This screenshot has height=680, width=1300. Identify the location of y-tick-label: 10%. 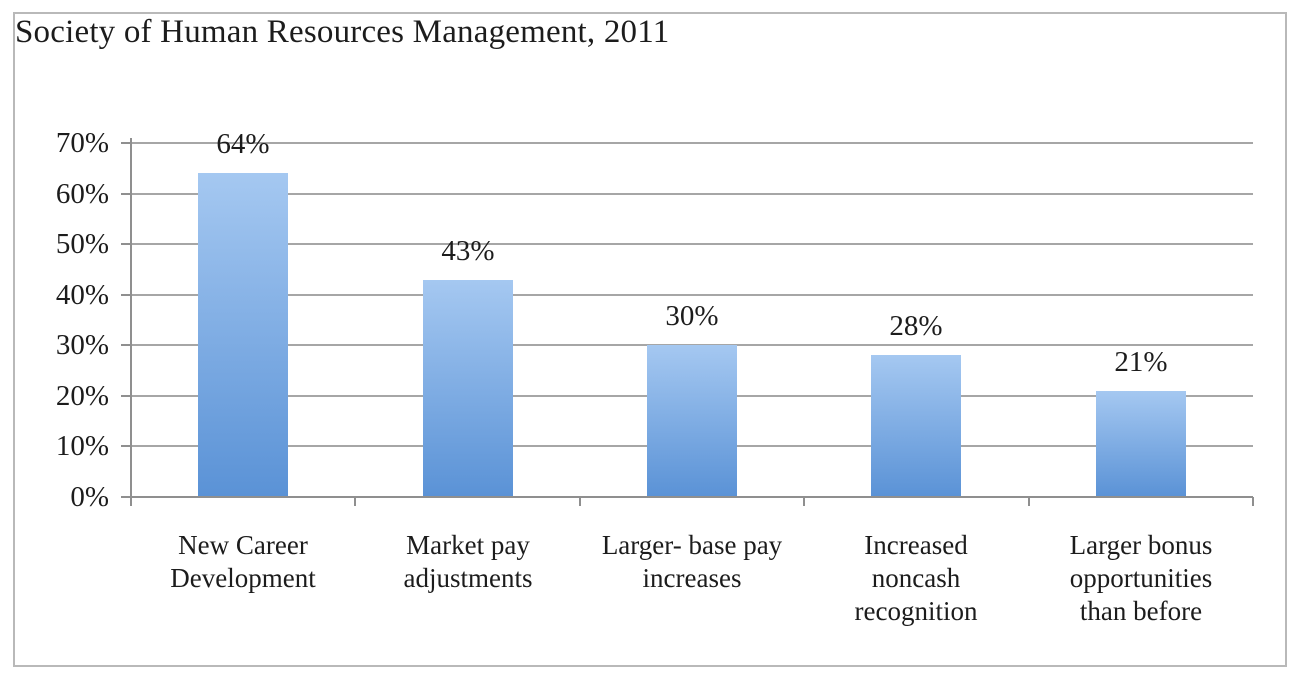
(82, 446).